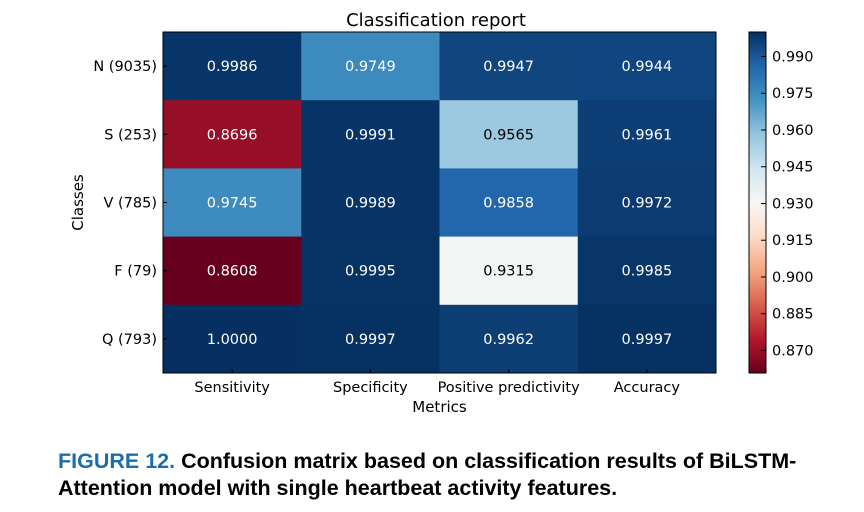  Describe the element at coordinates (232, 388) in the screenshot. I see `x-tick-label: Sensitivity` at that location.